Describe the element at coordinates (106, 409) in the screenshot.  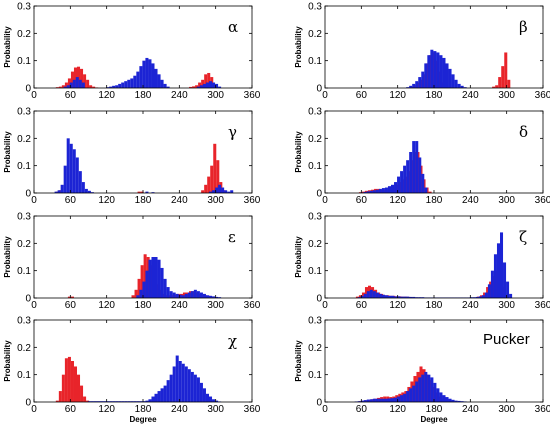
I see `panel-7-xtick-label: 120` at that location.